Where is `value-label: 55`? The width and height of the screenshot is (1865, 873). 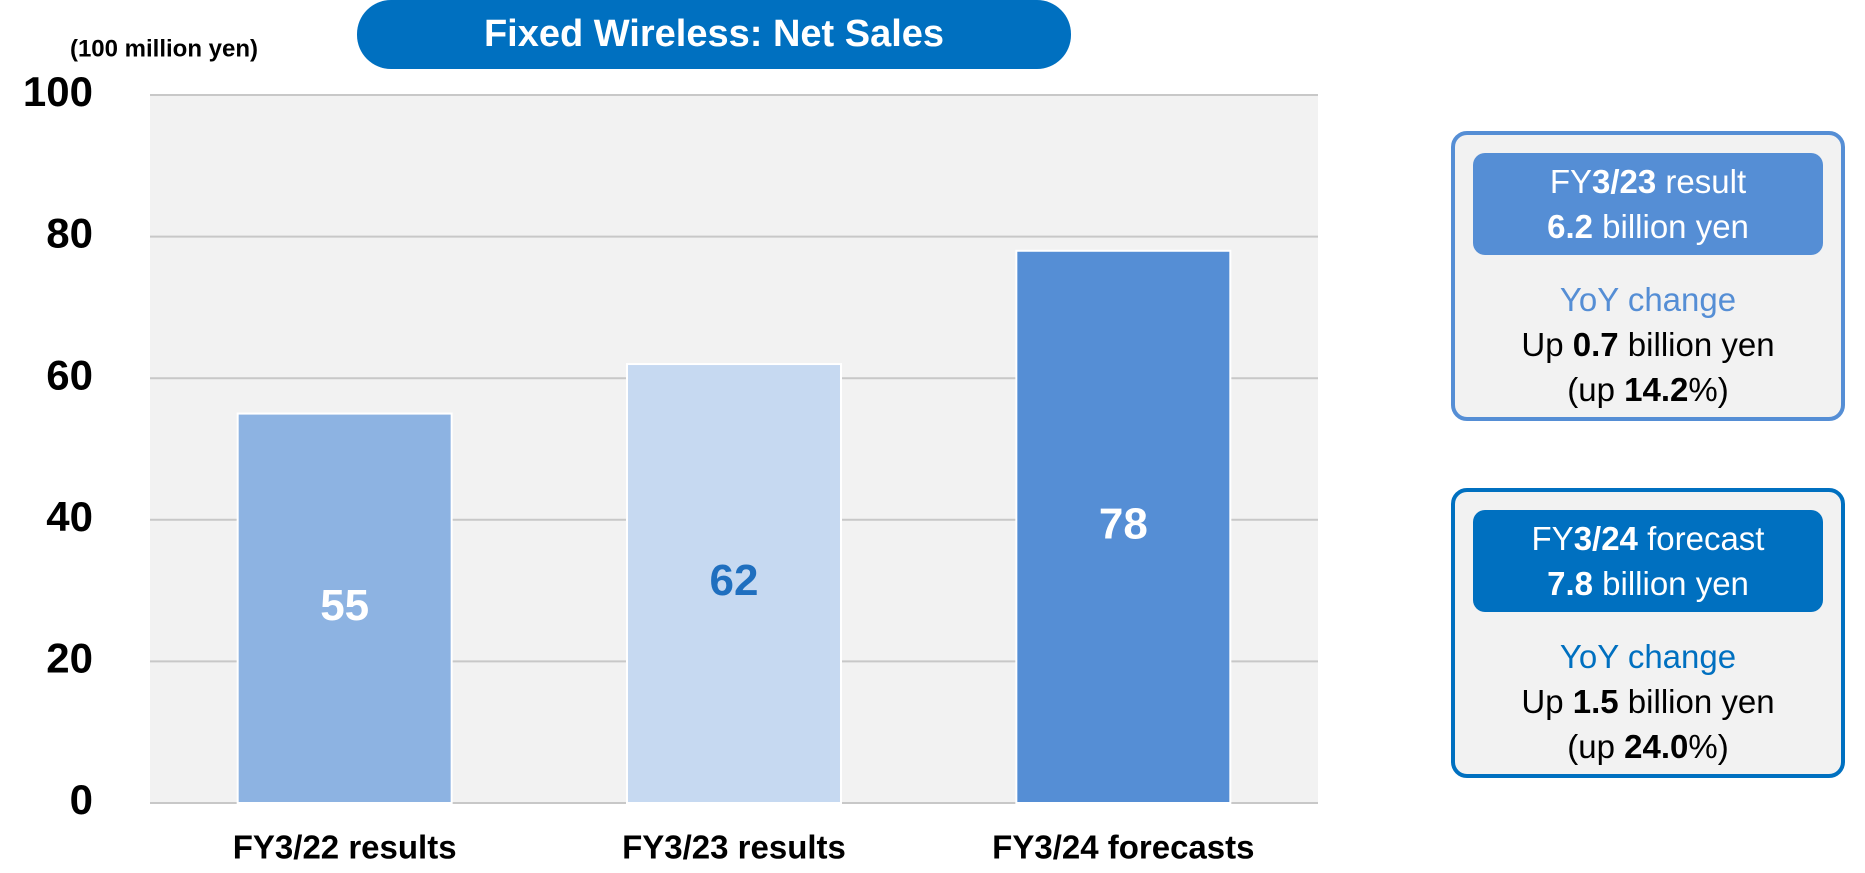 value-label: 55 is located at coordinates (344, 605).